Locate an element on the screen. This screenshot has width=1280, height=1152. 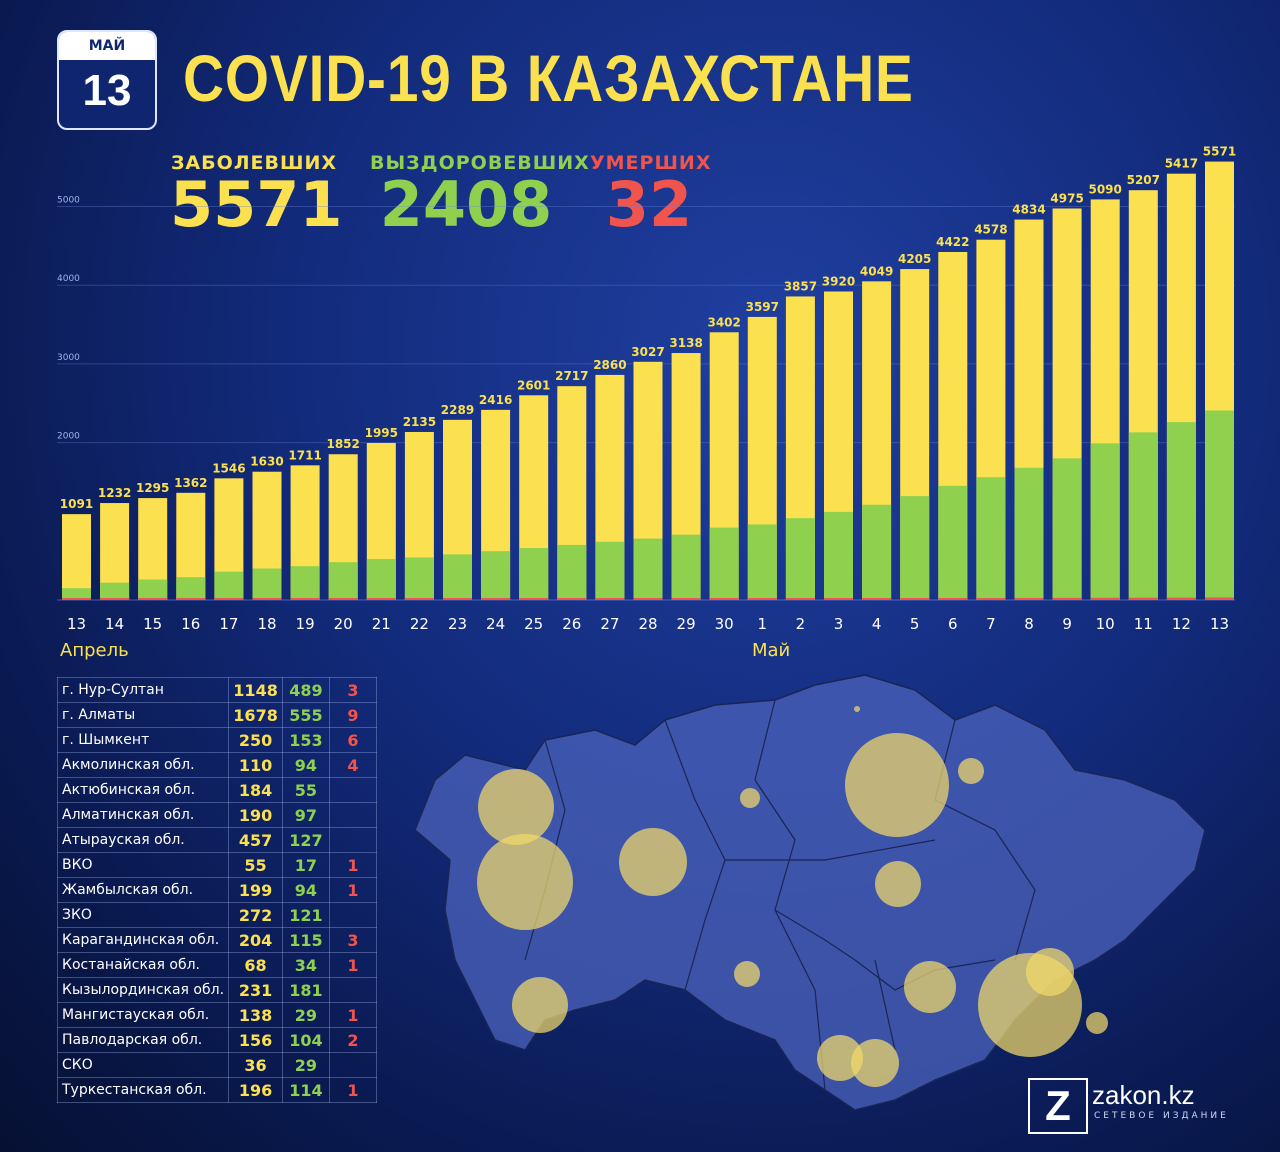
region-recovered: 94 is located at coordinates (305, 765).